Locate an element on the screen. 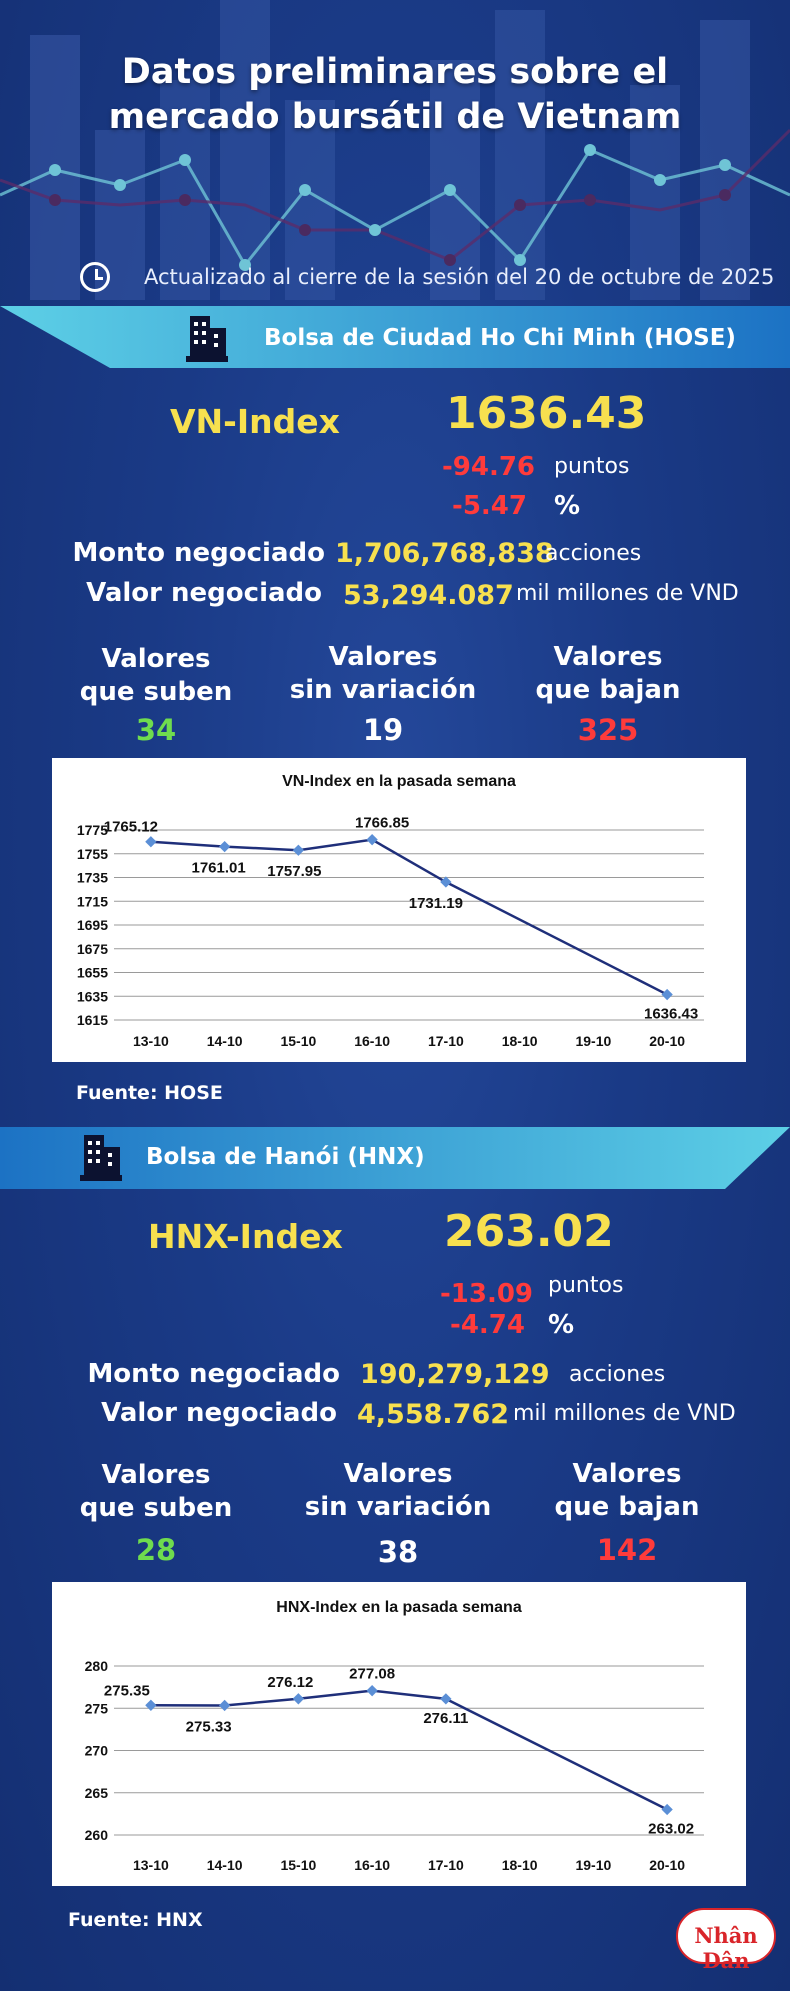 Image resolution: width=790 pixels, height=1991 pixels. data-label: 275.33 is located at coordinates (209, 1726).